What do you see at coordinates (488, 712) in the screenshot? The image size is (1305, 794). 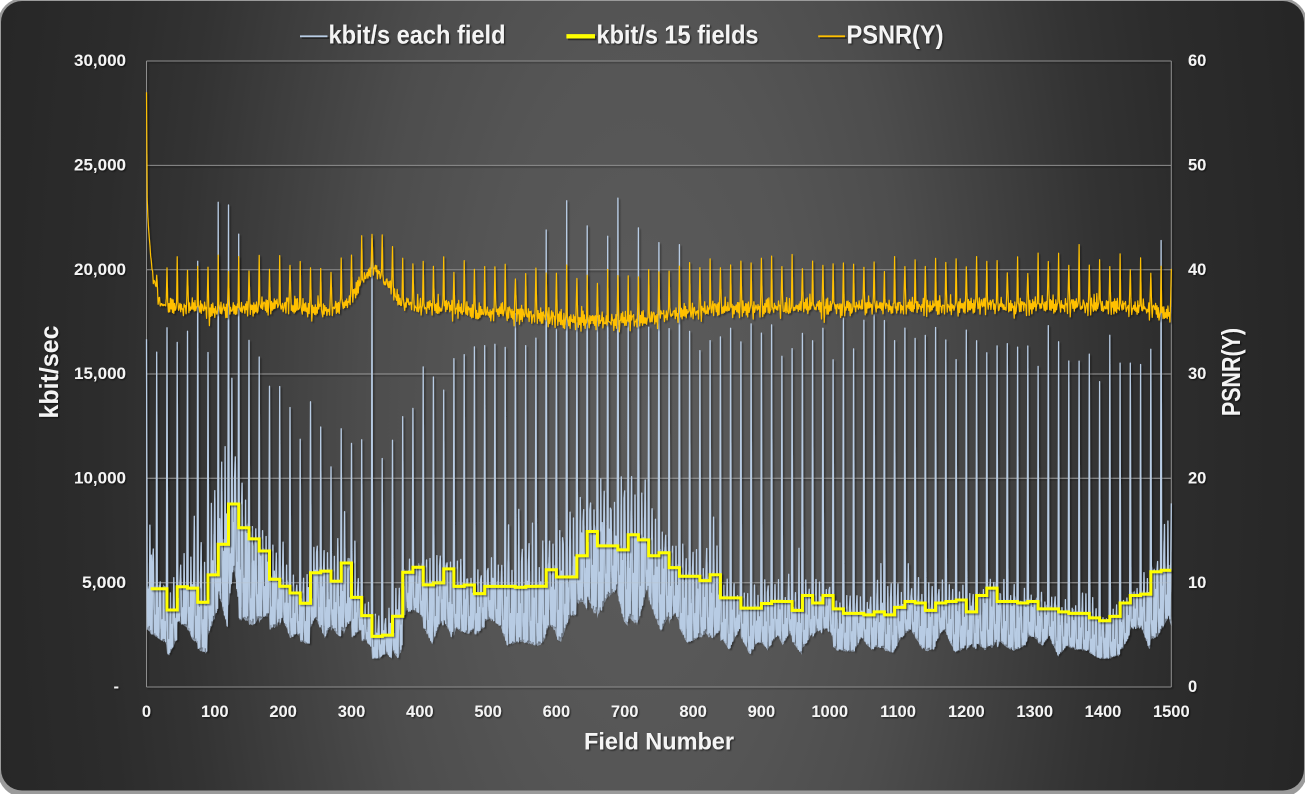 I see `svg-text: 500` at bounding box center [488, 712].